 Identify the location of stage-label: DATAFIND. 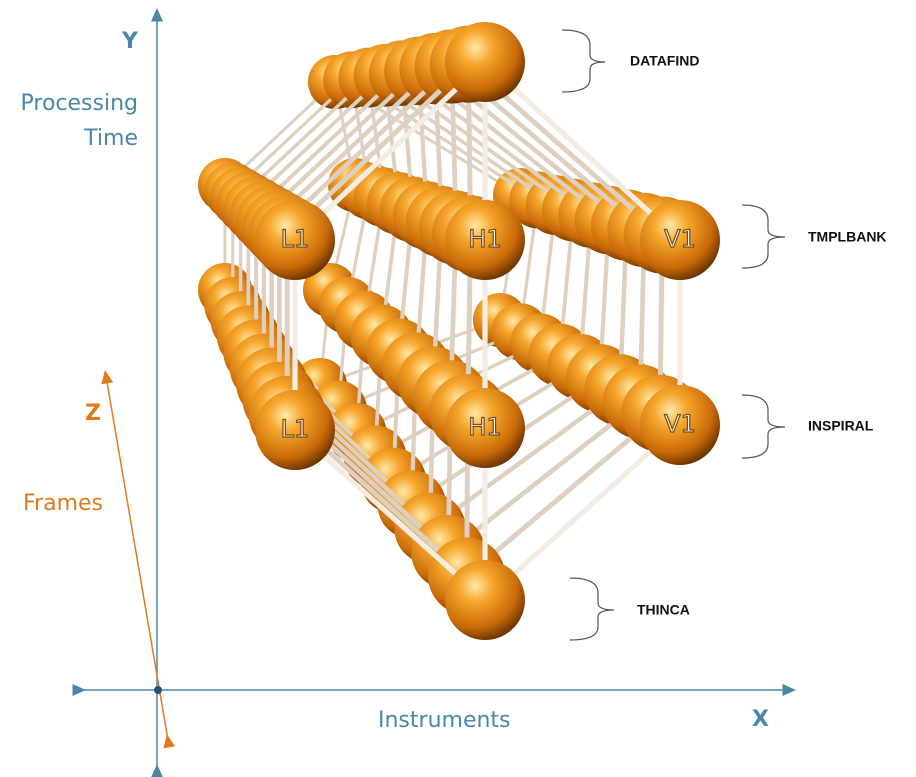
(664, 61).